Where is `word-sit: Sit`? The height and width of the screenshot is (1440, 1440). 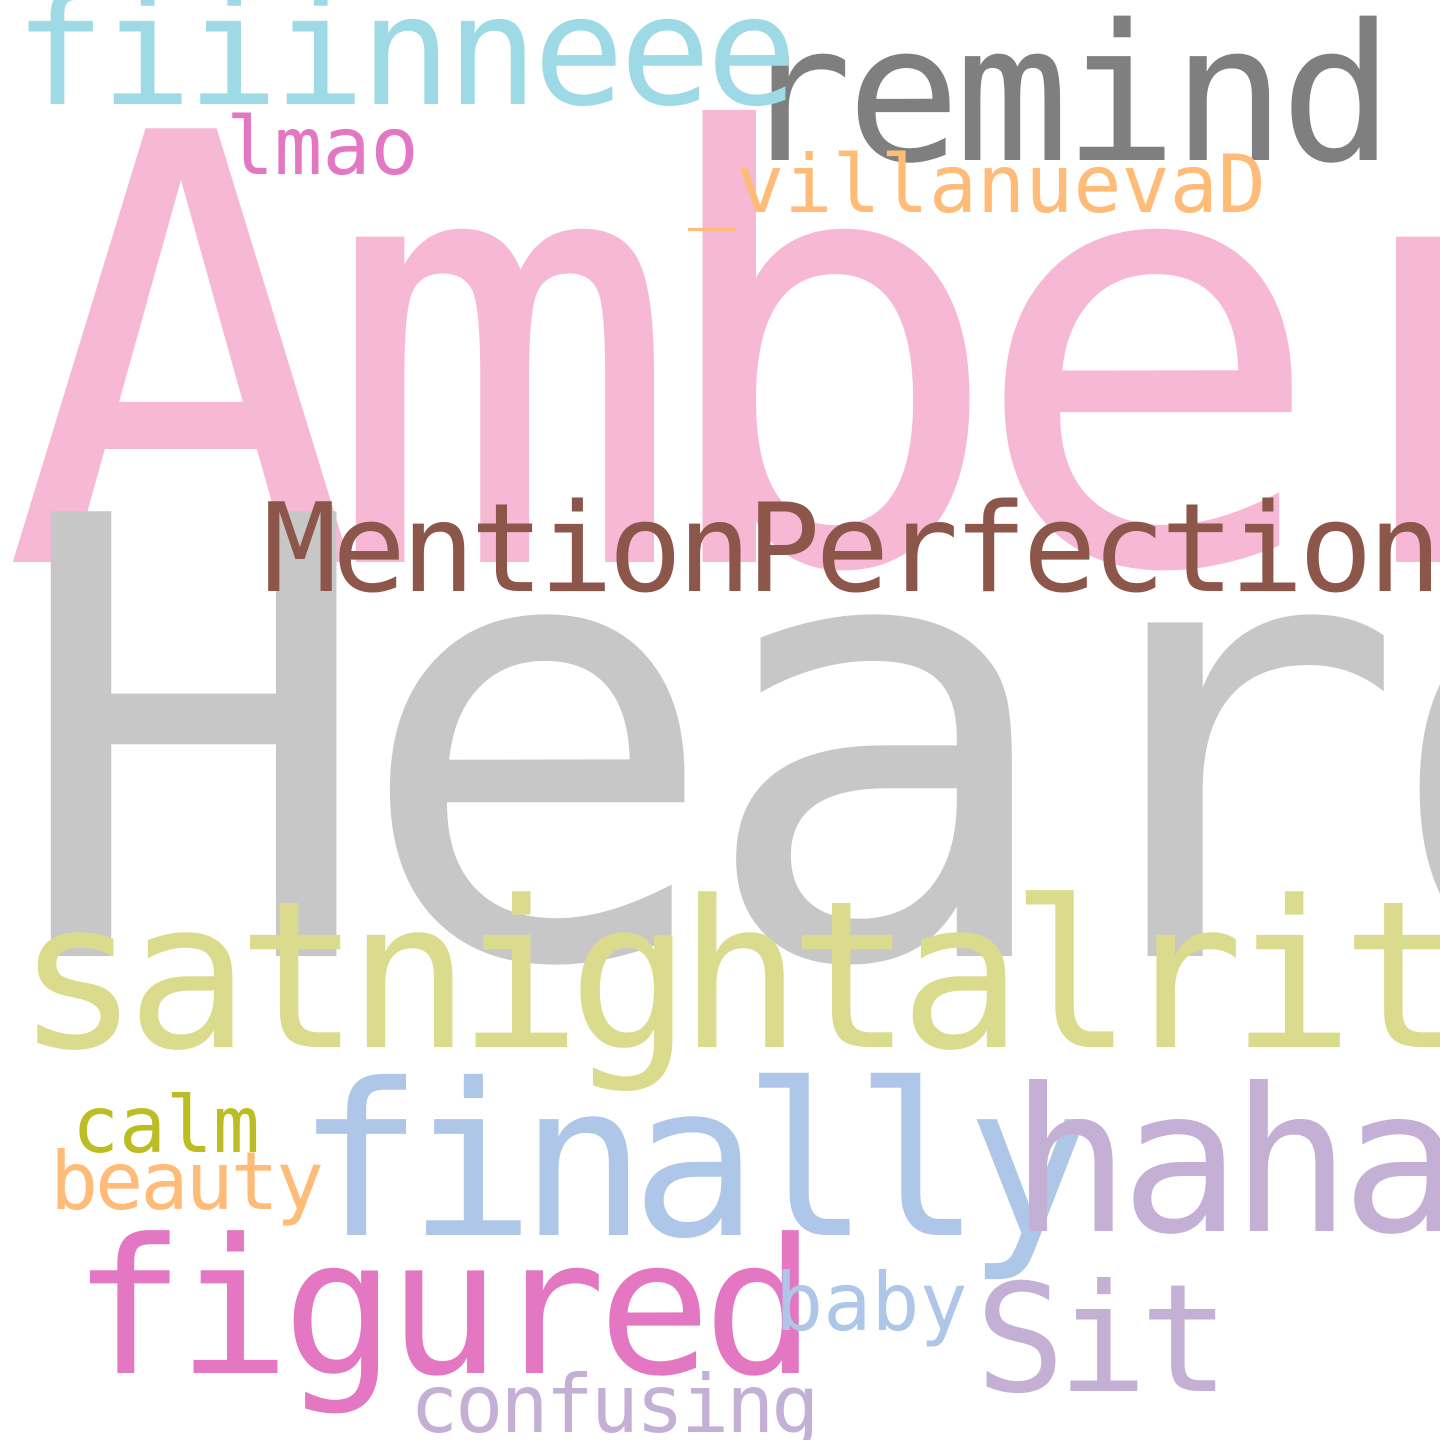
word-sit: Sit is located at coordinates (1102, 1340).